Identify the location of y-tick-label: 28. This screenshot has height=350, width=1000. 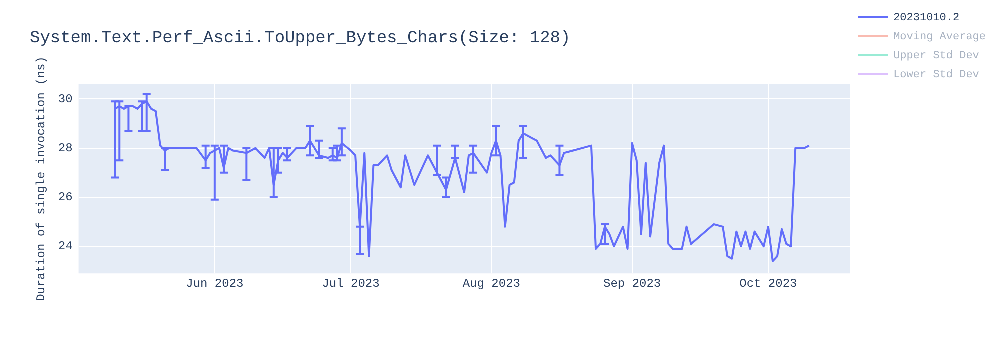
(65, 148).